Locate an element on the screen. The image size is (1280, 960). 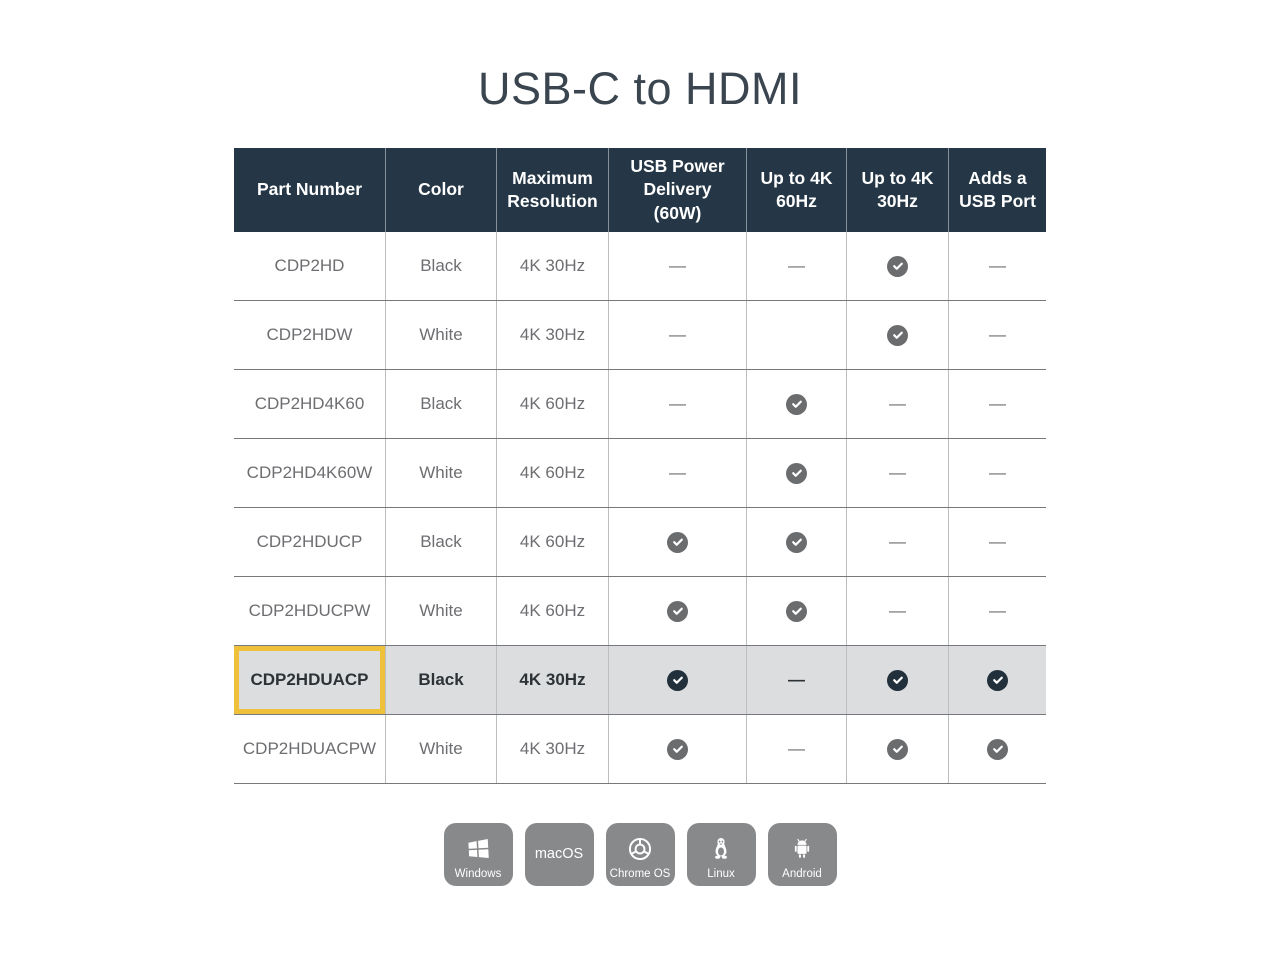
os-badge-label: Chrome OS is located at coordinates (640, 873).